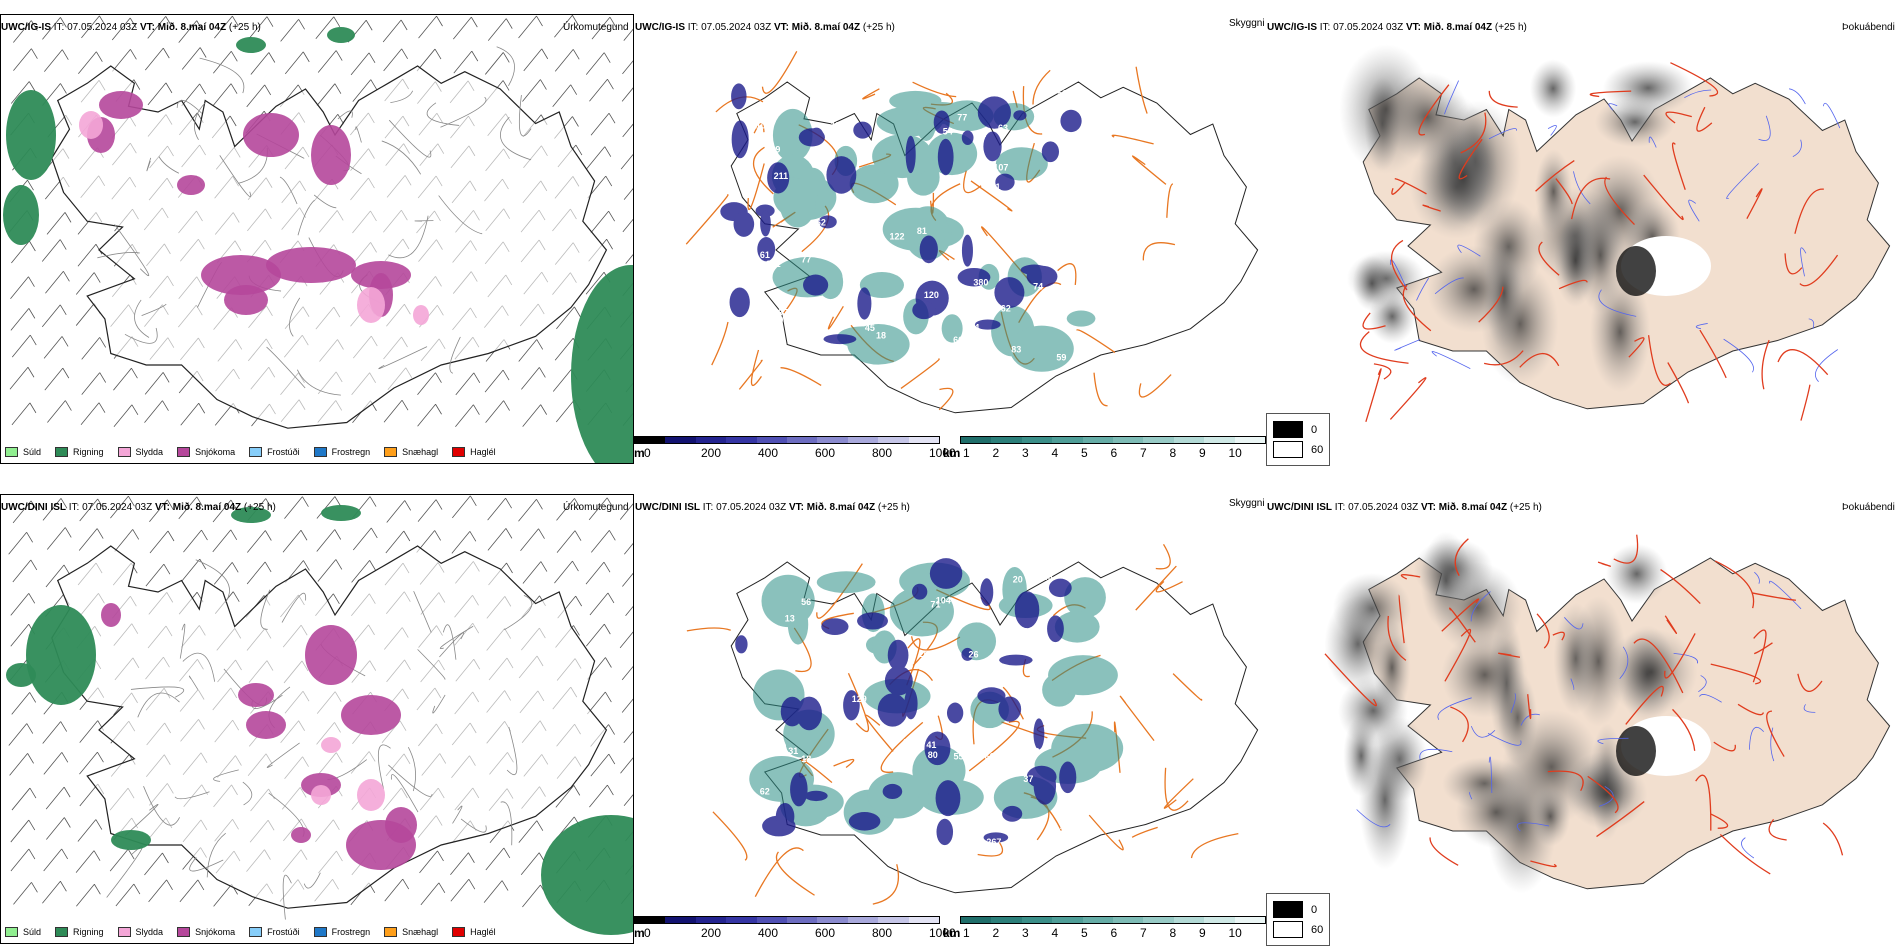 The image size is (1900, 950). Describe the element at coordinates (1113, 440) in the screenshot. I see `vis-colorbar-top` at that location.